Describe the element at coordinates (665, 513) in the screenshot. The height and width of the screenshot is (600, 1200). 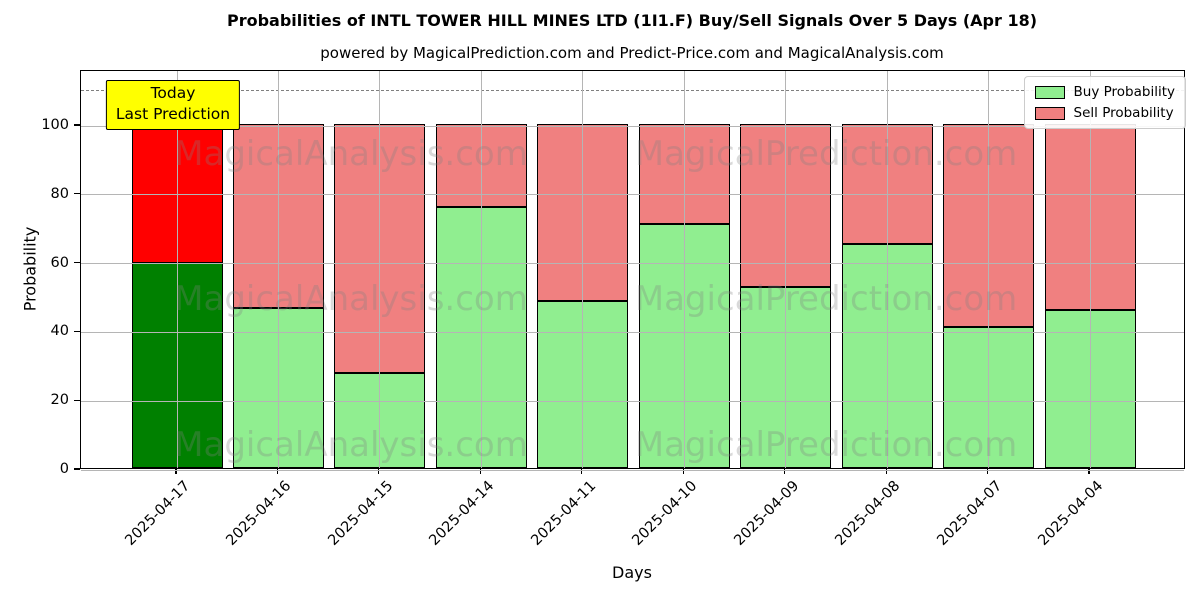
I see `x-tick-label: 2025-04-10` at that location.